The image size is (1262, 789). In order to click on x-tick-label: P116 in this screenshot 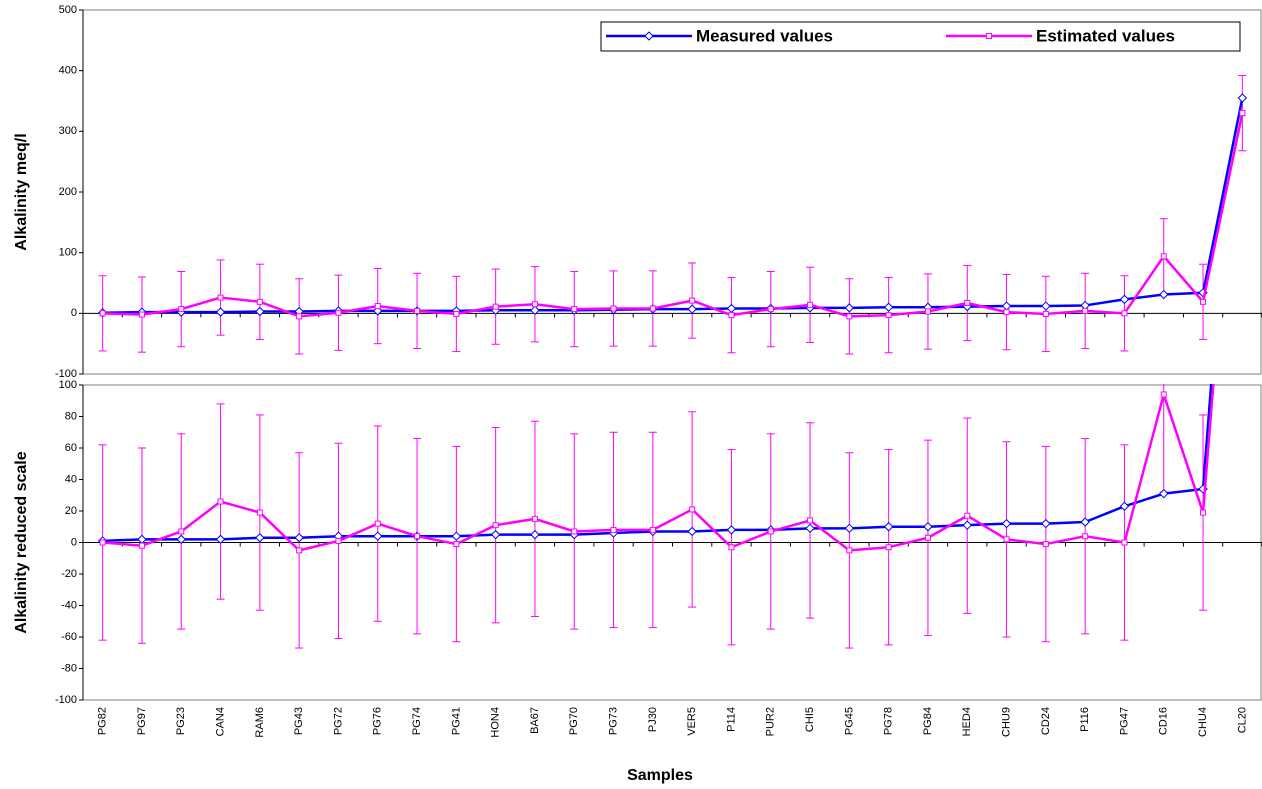, I will do `click(1085, 719)`.